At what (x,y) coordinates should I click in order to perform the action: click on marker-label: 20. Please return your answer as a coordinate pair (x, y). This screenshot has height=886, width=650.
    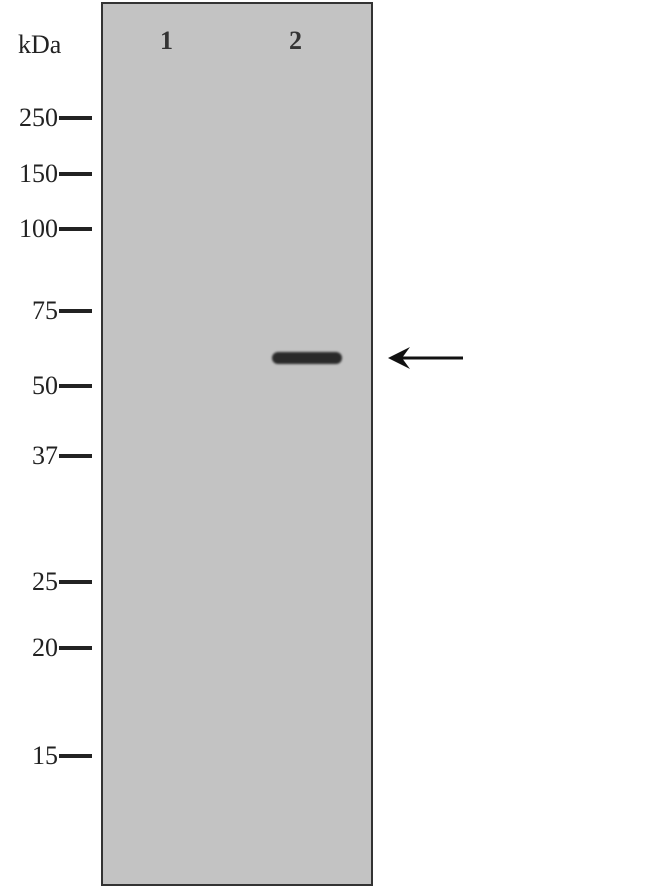
    Looking at the image, I should click on (45, 647).